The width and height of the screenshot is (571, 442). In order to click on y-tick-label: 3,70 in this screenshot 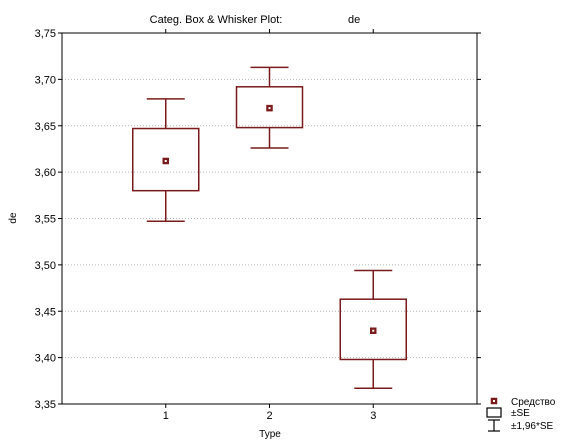, I will do `click(45, 80)`.